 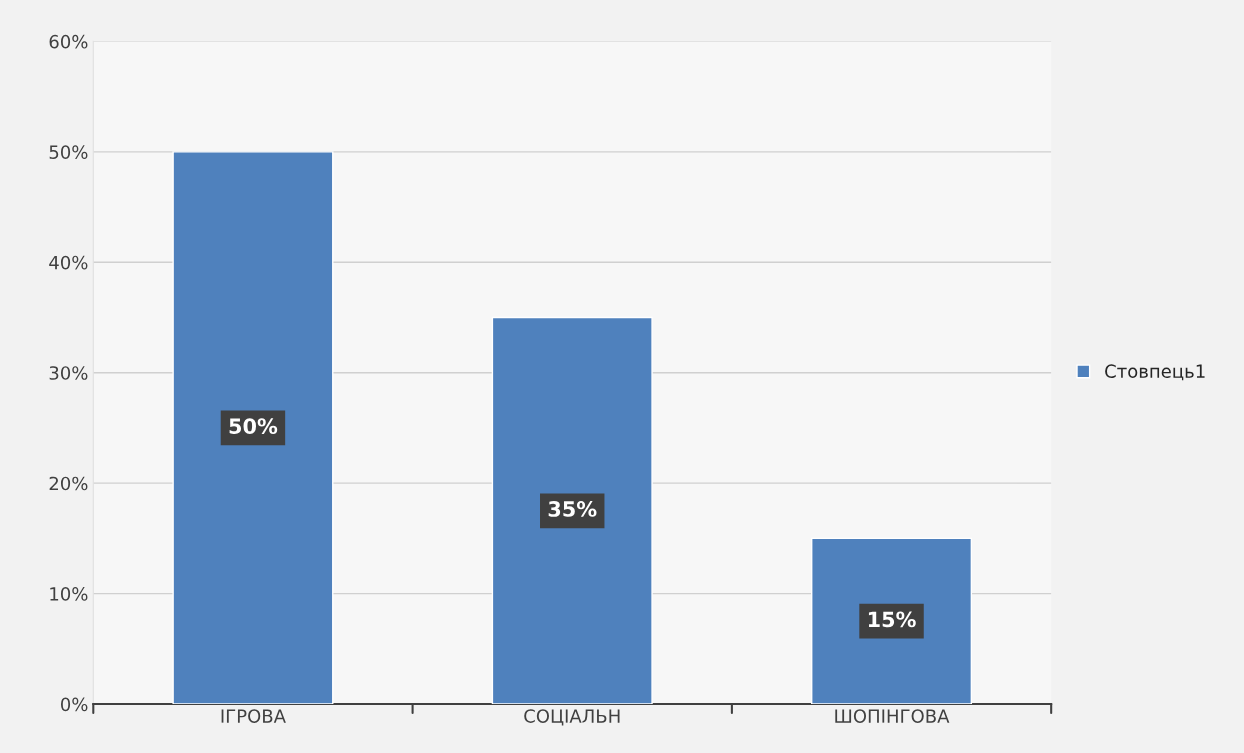 I want to click on x-tick-label: СОЦІАЛЬН, so click(x=572, y=717).